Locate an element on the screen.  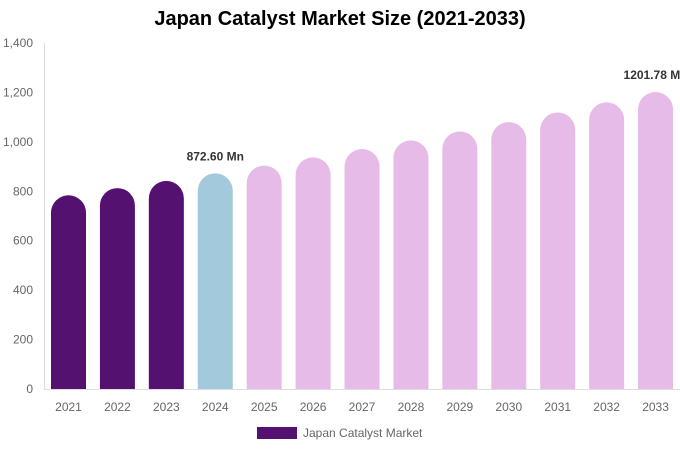
y-tick-label: 1,400 is located at coordinates (18, 43).